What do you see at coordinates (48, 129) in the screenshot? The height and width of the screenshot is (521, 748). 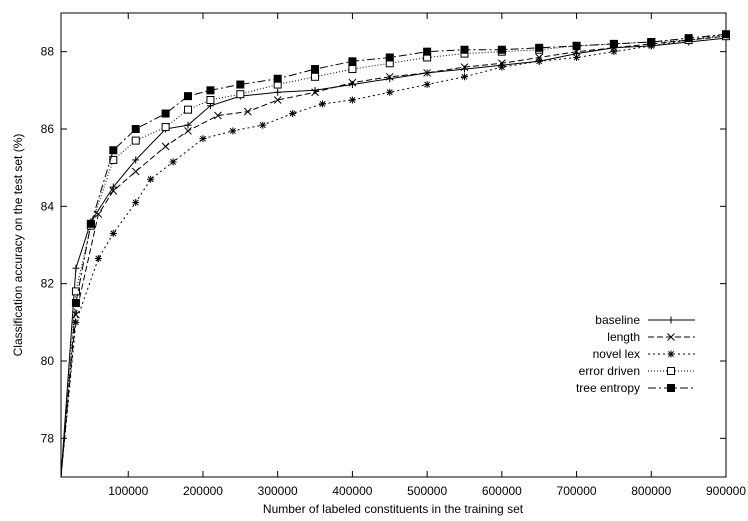 I see `y-tick-label: 86` at bounding box center [48, 129].